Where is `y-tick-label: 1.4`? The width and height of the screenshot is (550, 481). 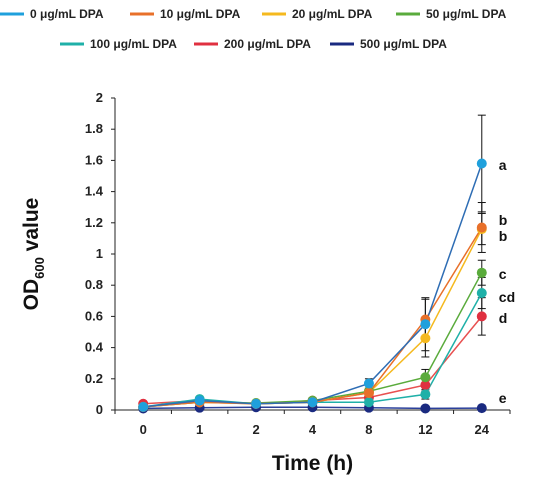
y-tick-label: 1.4 is located at coordinates (94, 191).